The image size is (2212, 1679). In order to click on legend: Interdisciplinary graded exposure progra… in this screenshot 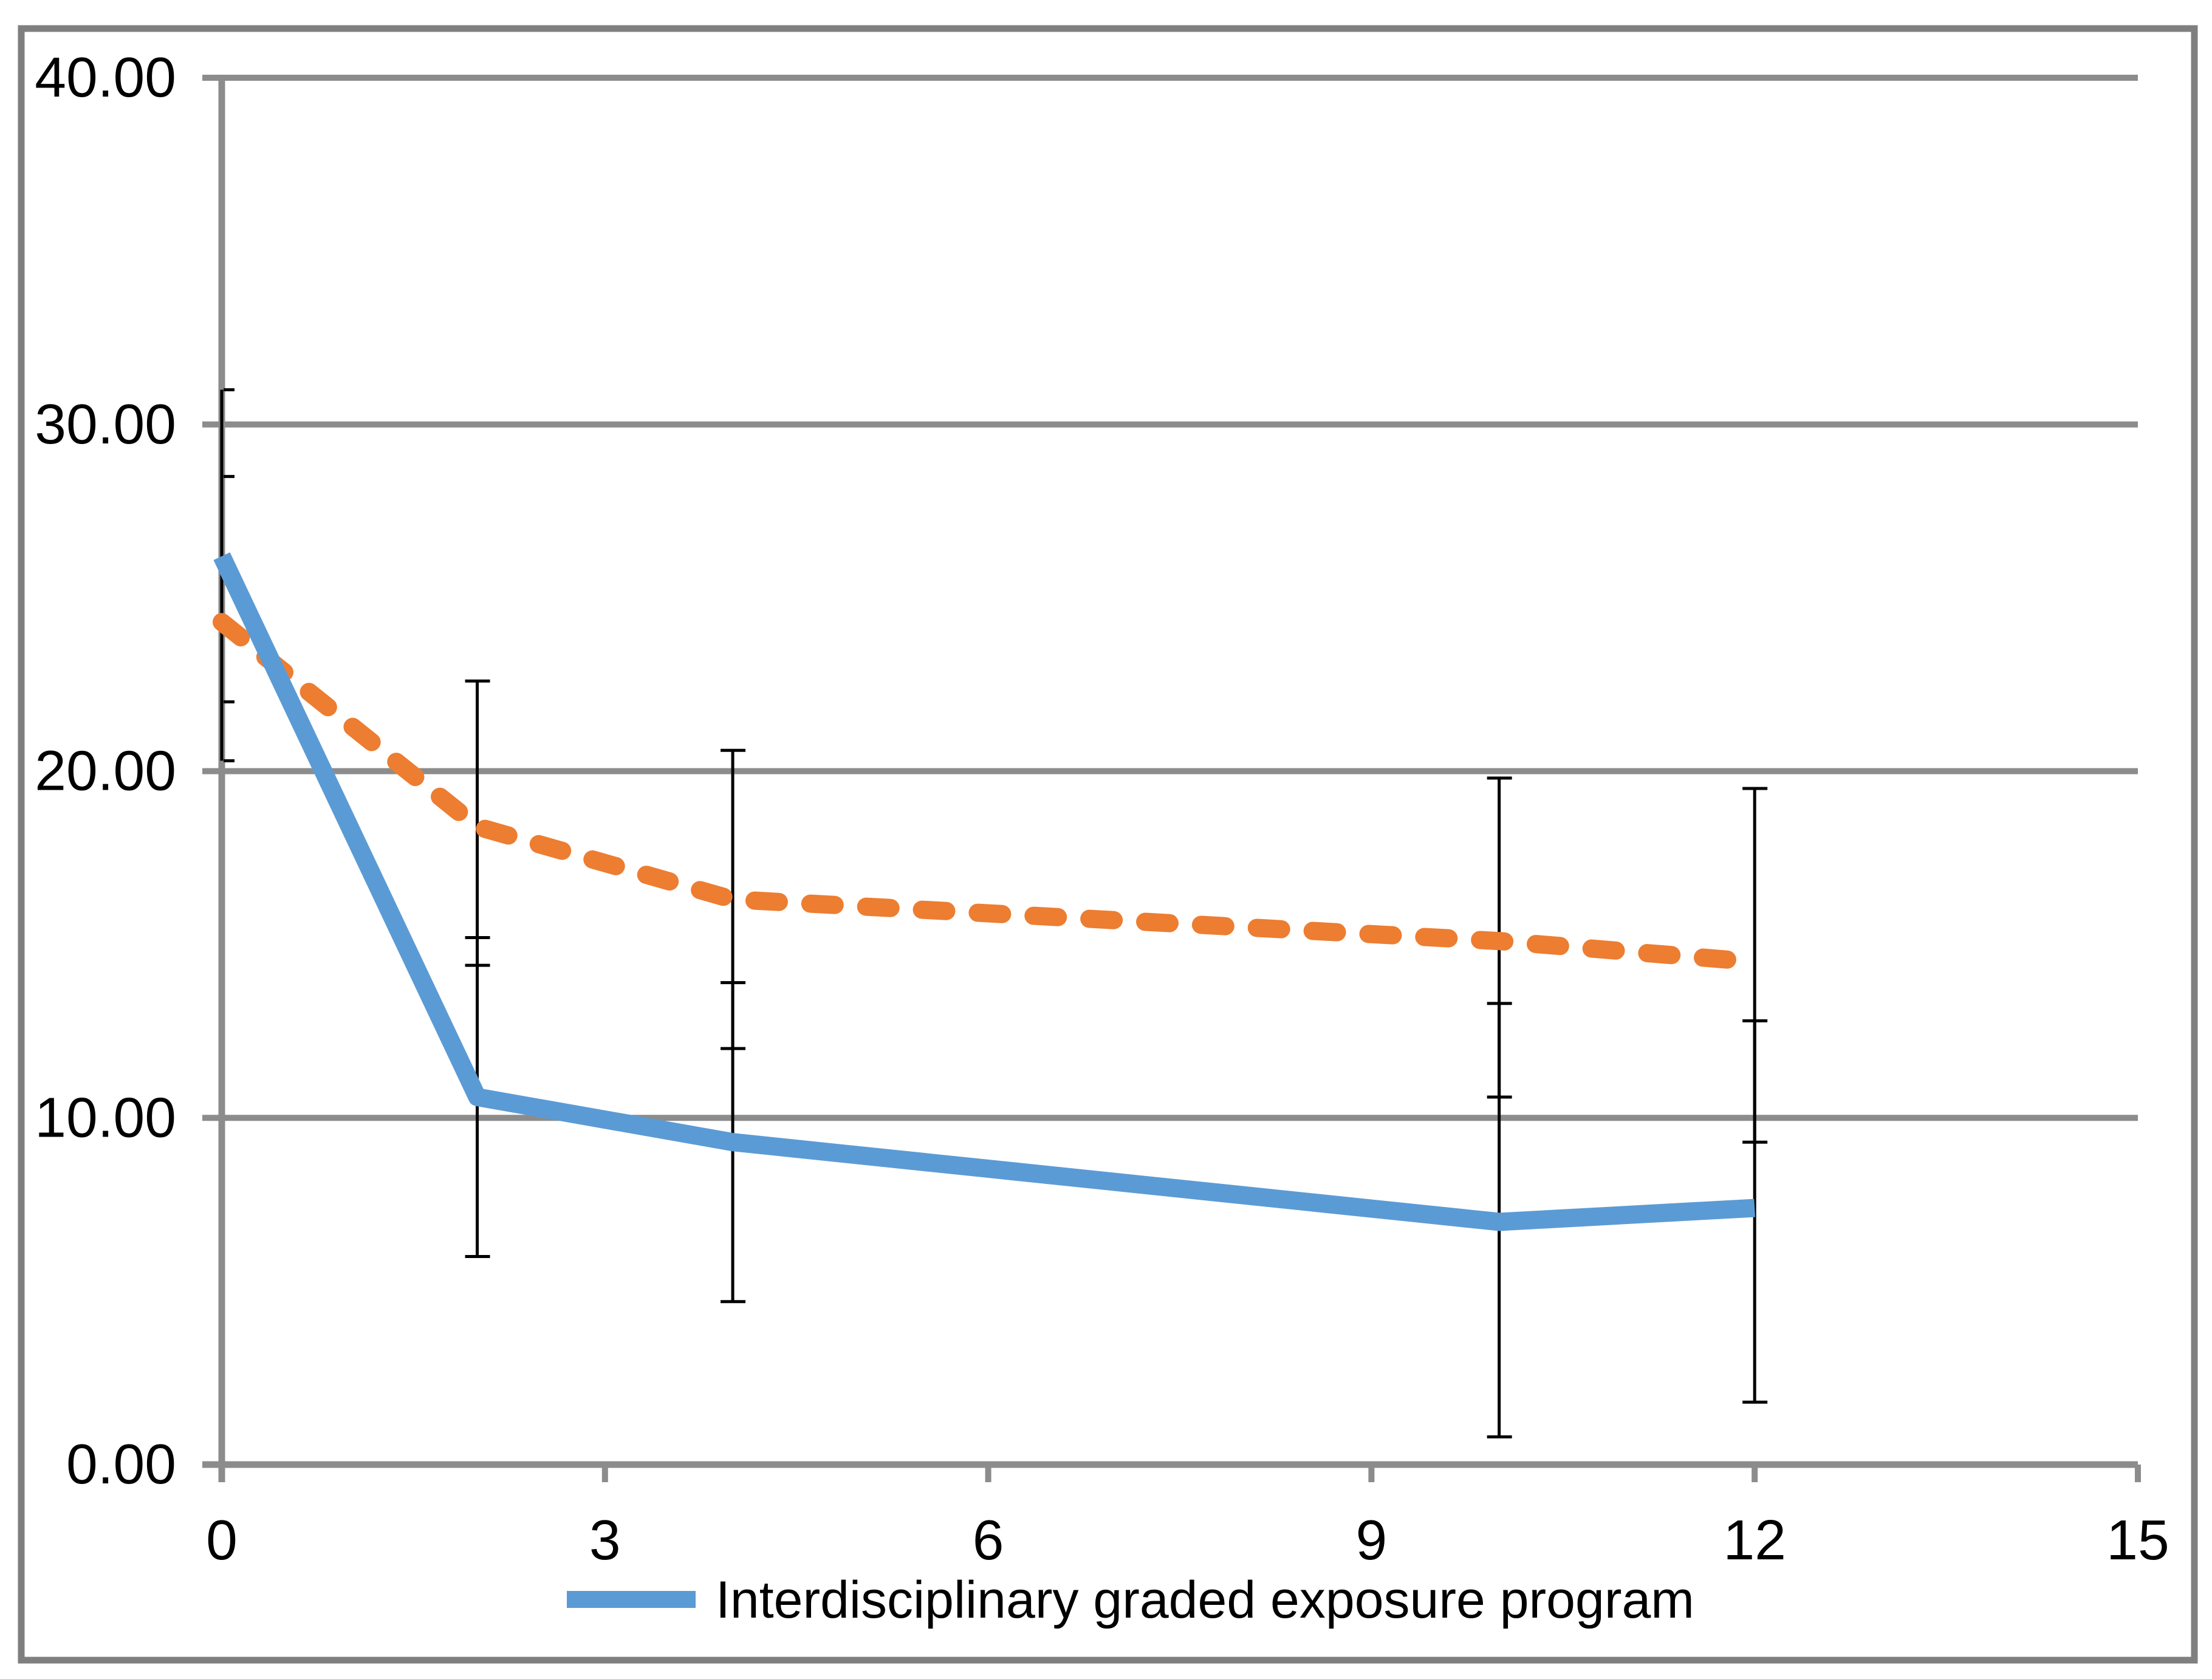, I will do `click(1130, 1600)`.